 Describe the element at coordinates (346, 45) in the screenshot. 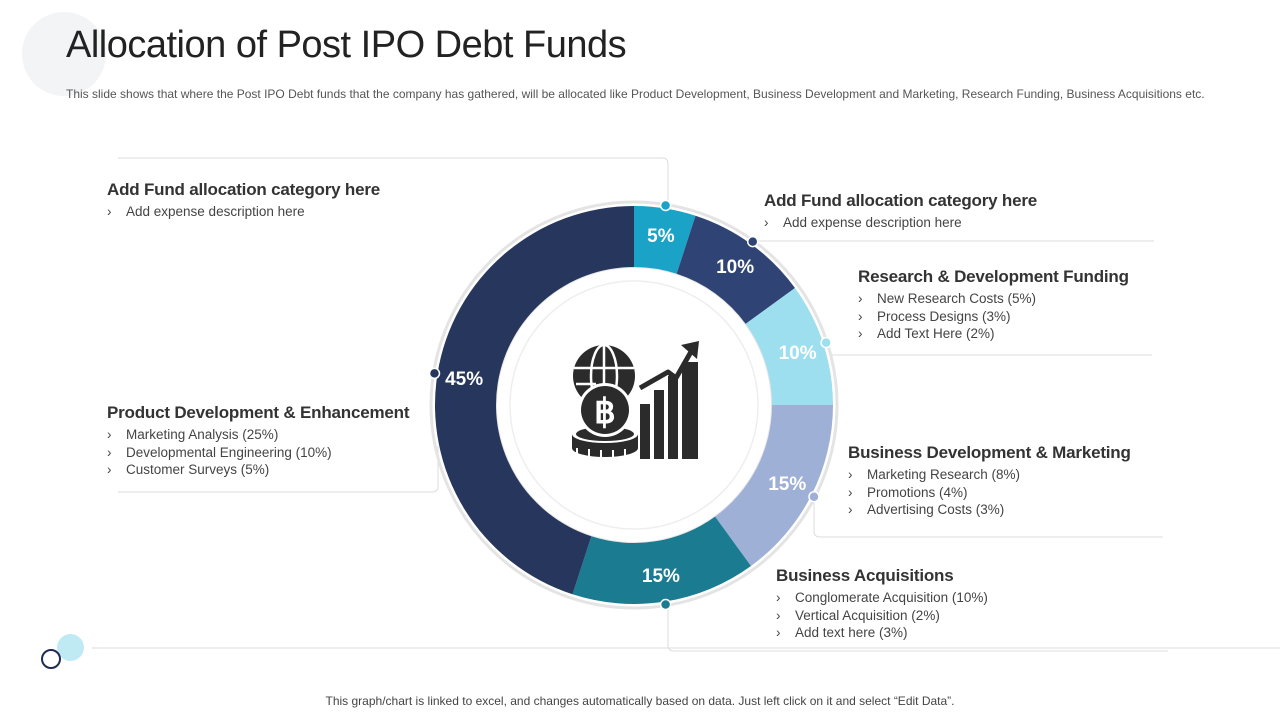

I see `page-title: Allocation of Post IPO Debt Funds` at that location.